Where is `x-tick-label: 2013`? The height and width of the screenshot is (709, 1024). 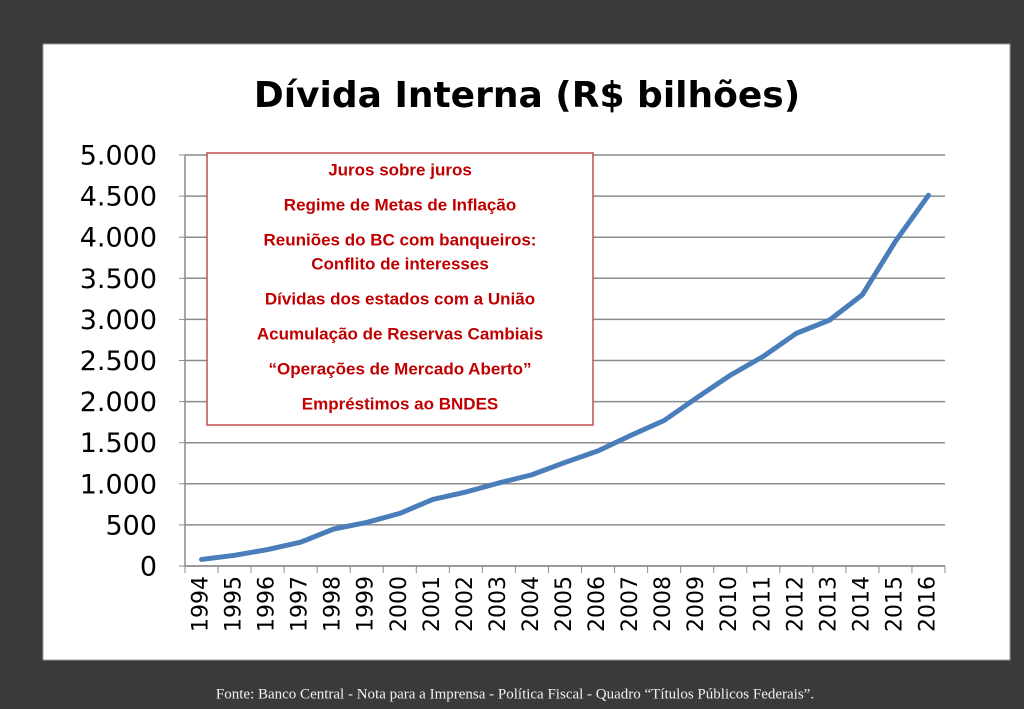 x-tick-label: 2013 is located at coordinates (828, 604).